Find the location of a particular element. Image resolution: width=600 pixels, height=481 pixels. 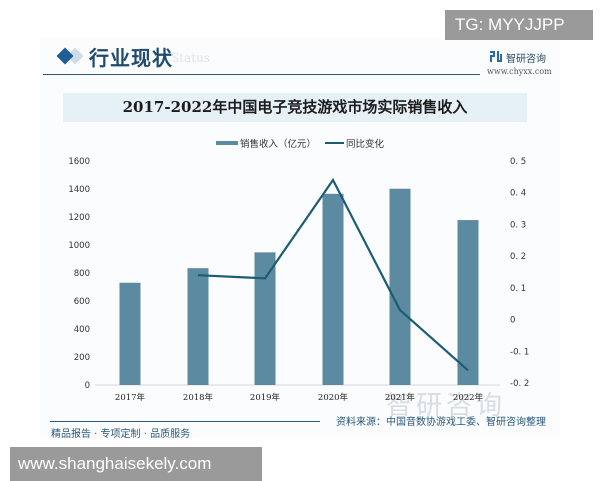

section-subtitle: Status is located at coordinates (190, 58).